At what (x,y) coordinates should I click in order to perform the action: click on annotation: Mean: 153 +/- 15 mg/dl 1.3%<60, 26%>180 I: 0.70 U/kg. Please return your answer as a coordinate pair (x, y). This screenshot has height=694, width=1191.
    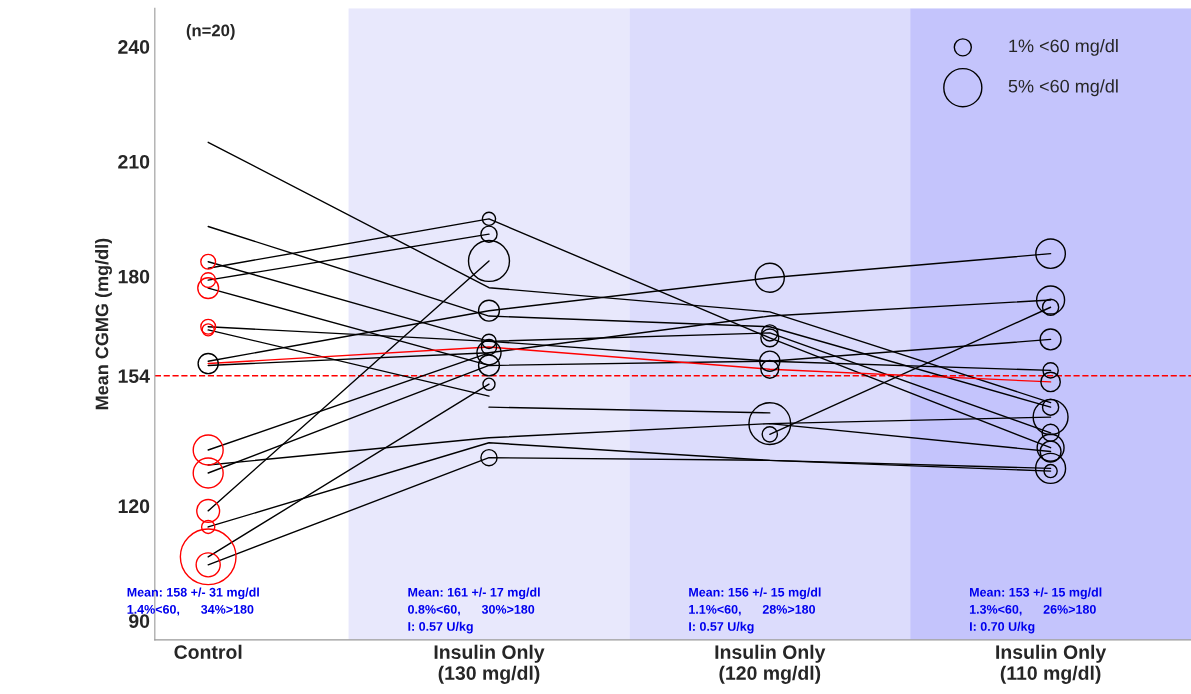
    Looking at the image, I should click on (1035, 610).